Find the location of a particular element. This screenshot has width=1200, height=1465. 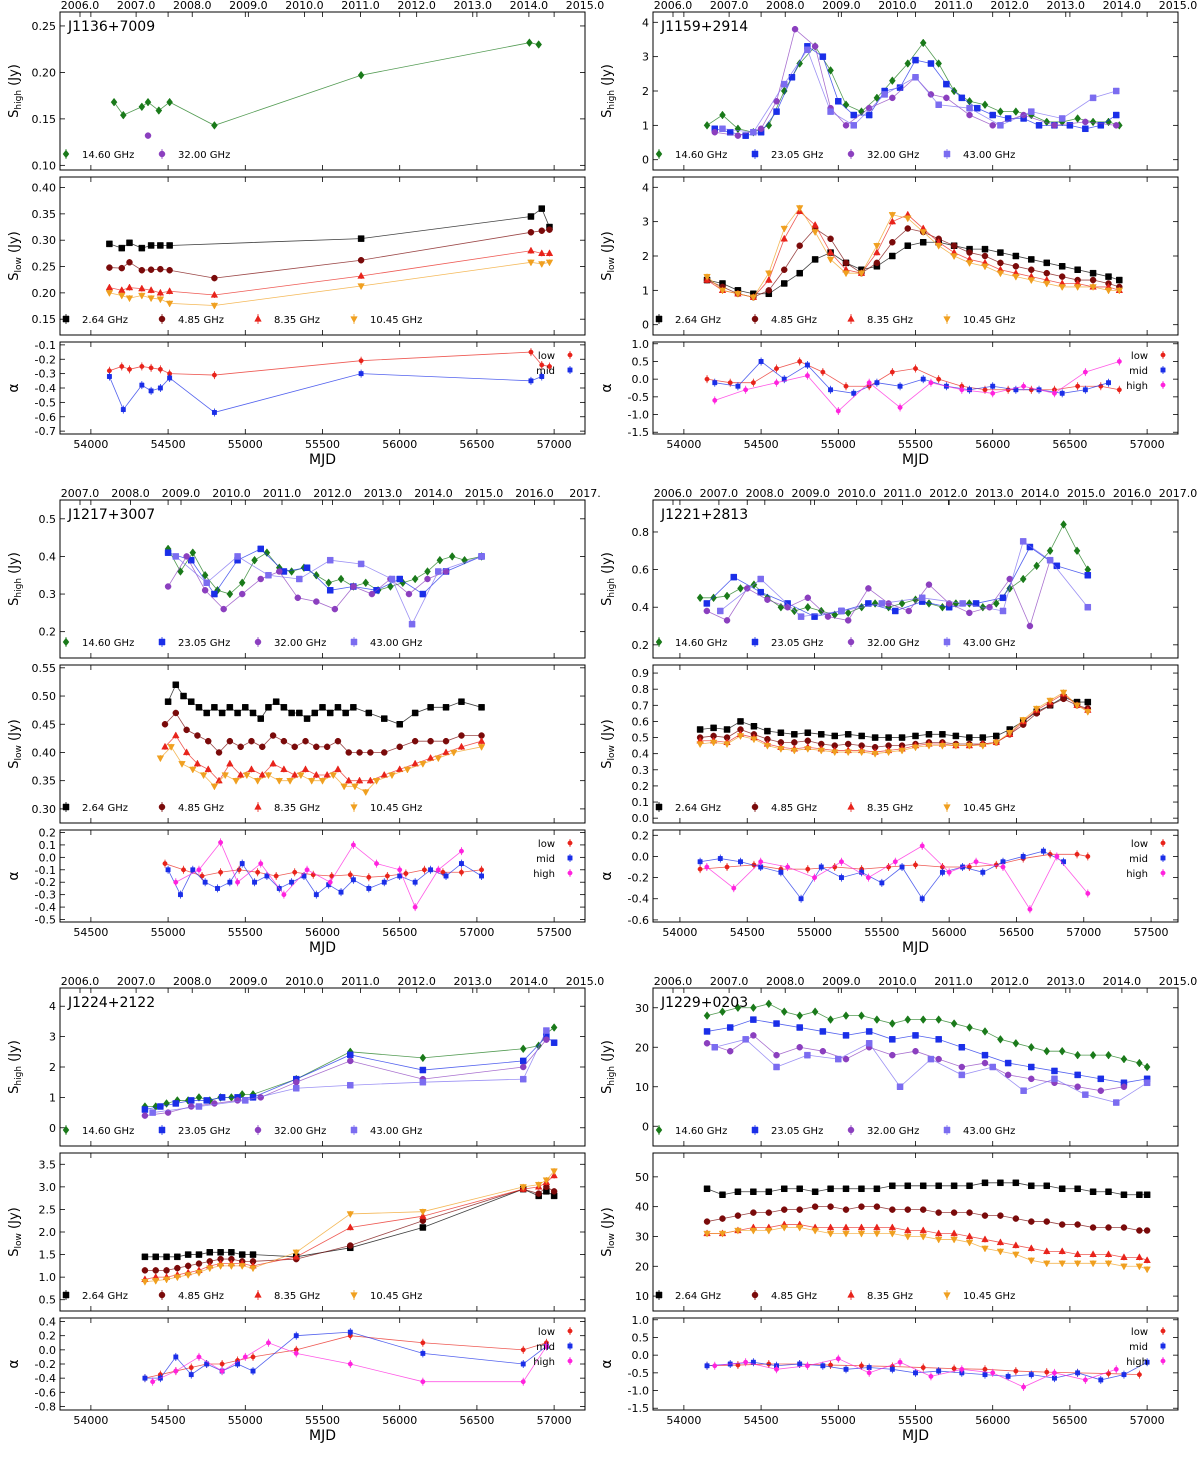

y-tick-label: -0.2 is located at coordinates (638, 878).